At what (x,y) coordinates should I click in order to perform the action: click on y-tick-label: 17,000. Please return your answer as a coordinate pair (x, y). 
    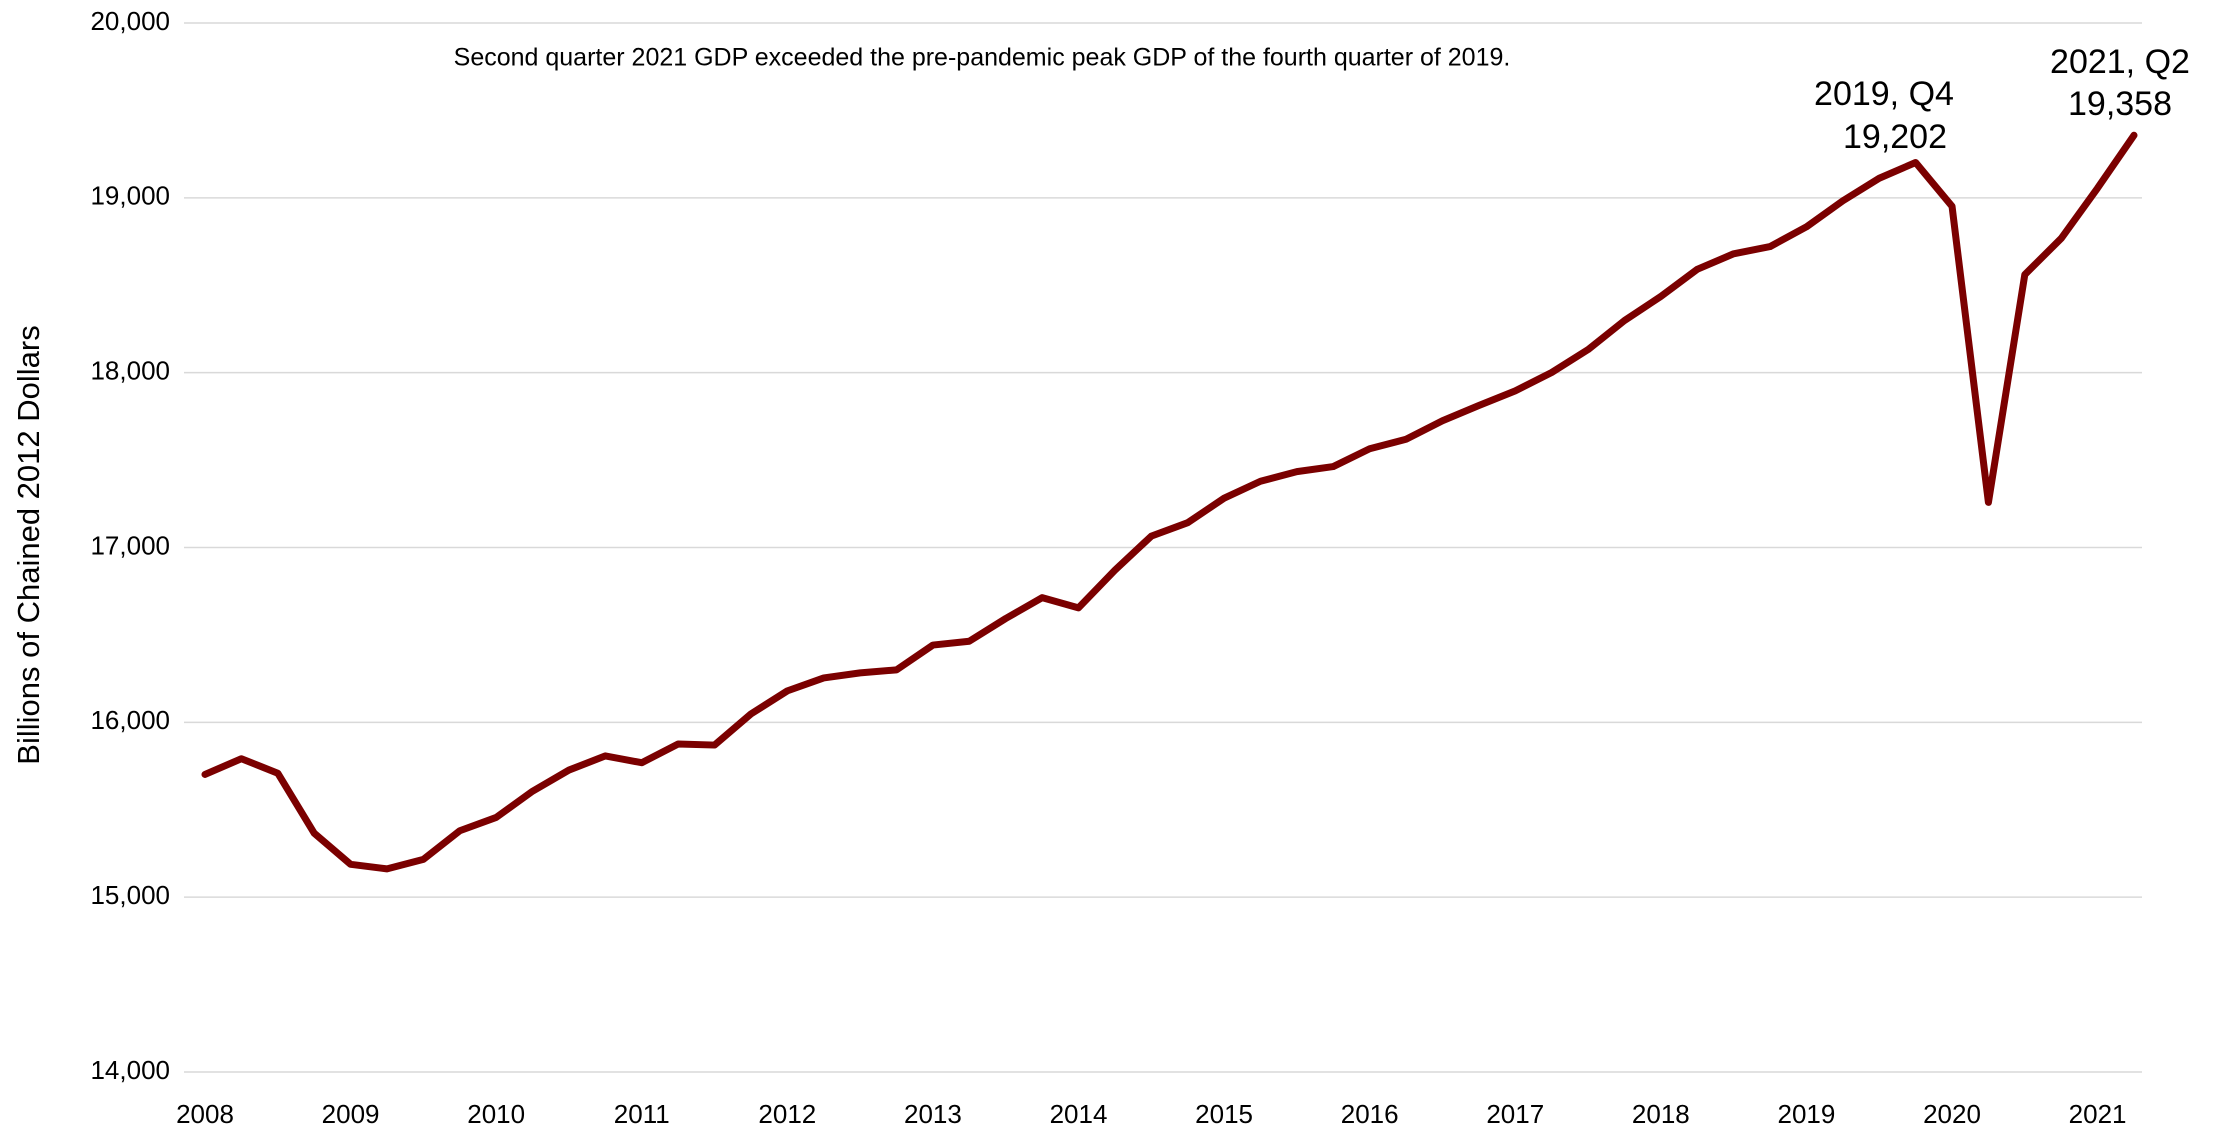
    Looking at the image, I should click on (130, 545).